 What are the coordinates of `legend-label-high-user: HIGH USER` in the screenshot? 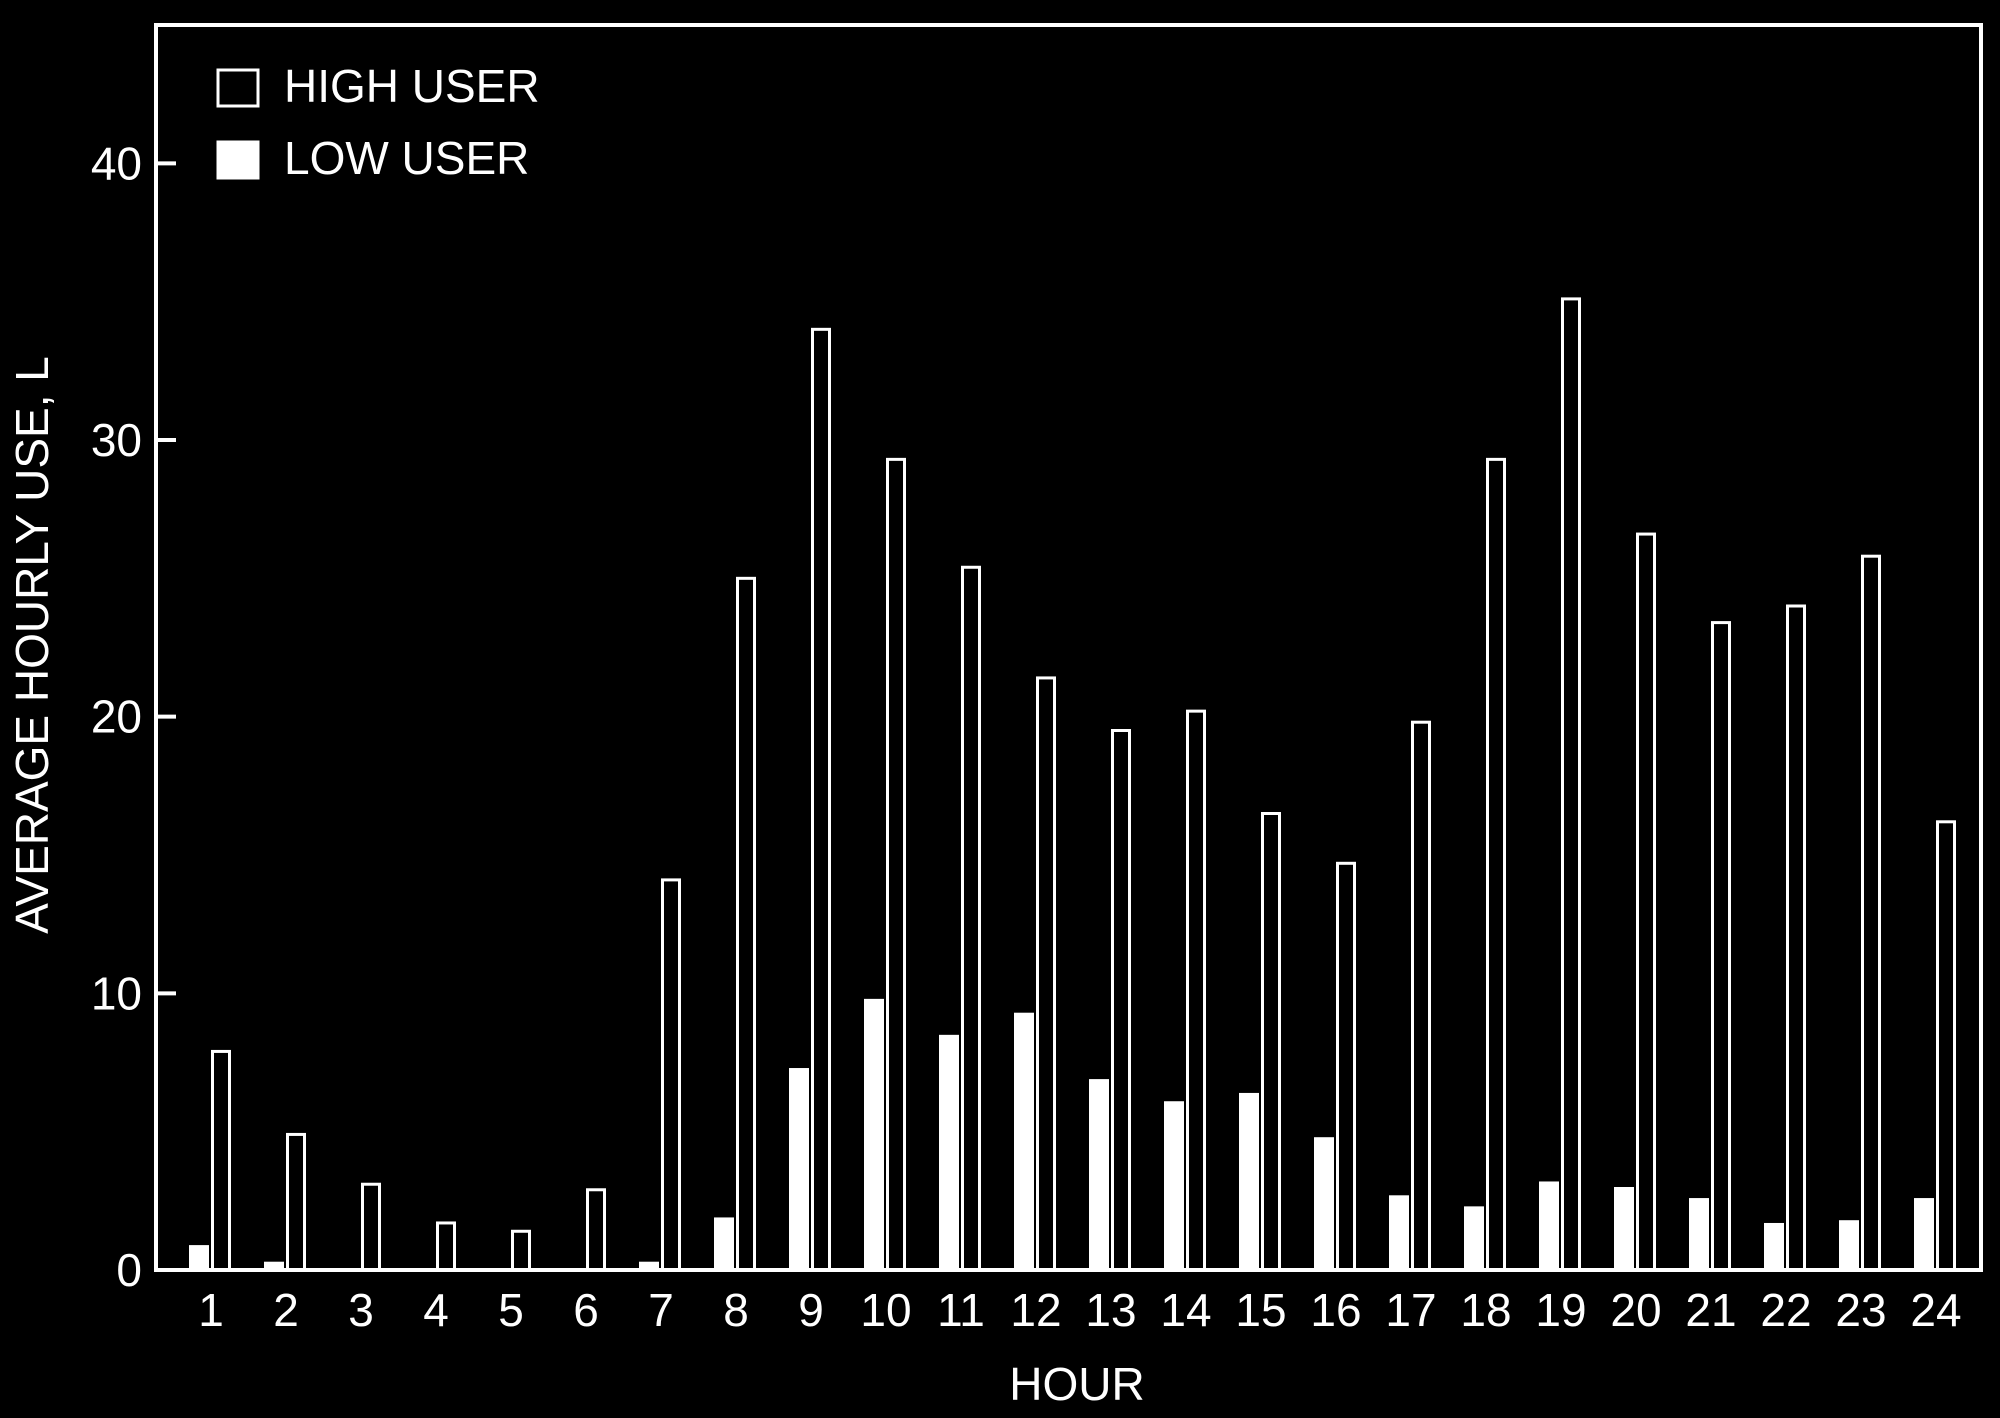 It's located at (412, 86).